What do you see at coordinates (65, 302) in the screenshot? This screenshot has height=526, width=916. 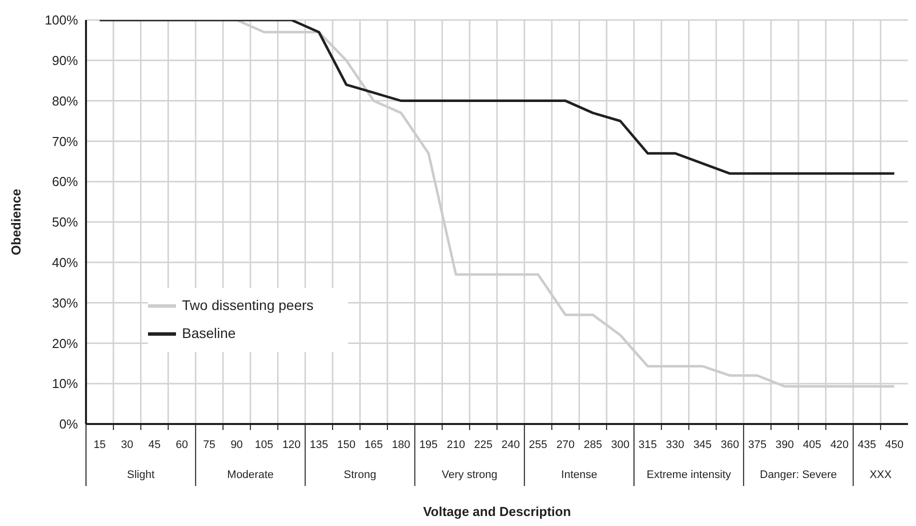 I see `y-tick-label: 30%` at bounding box center [65, 302].